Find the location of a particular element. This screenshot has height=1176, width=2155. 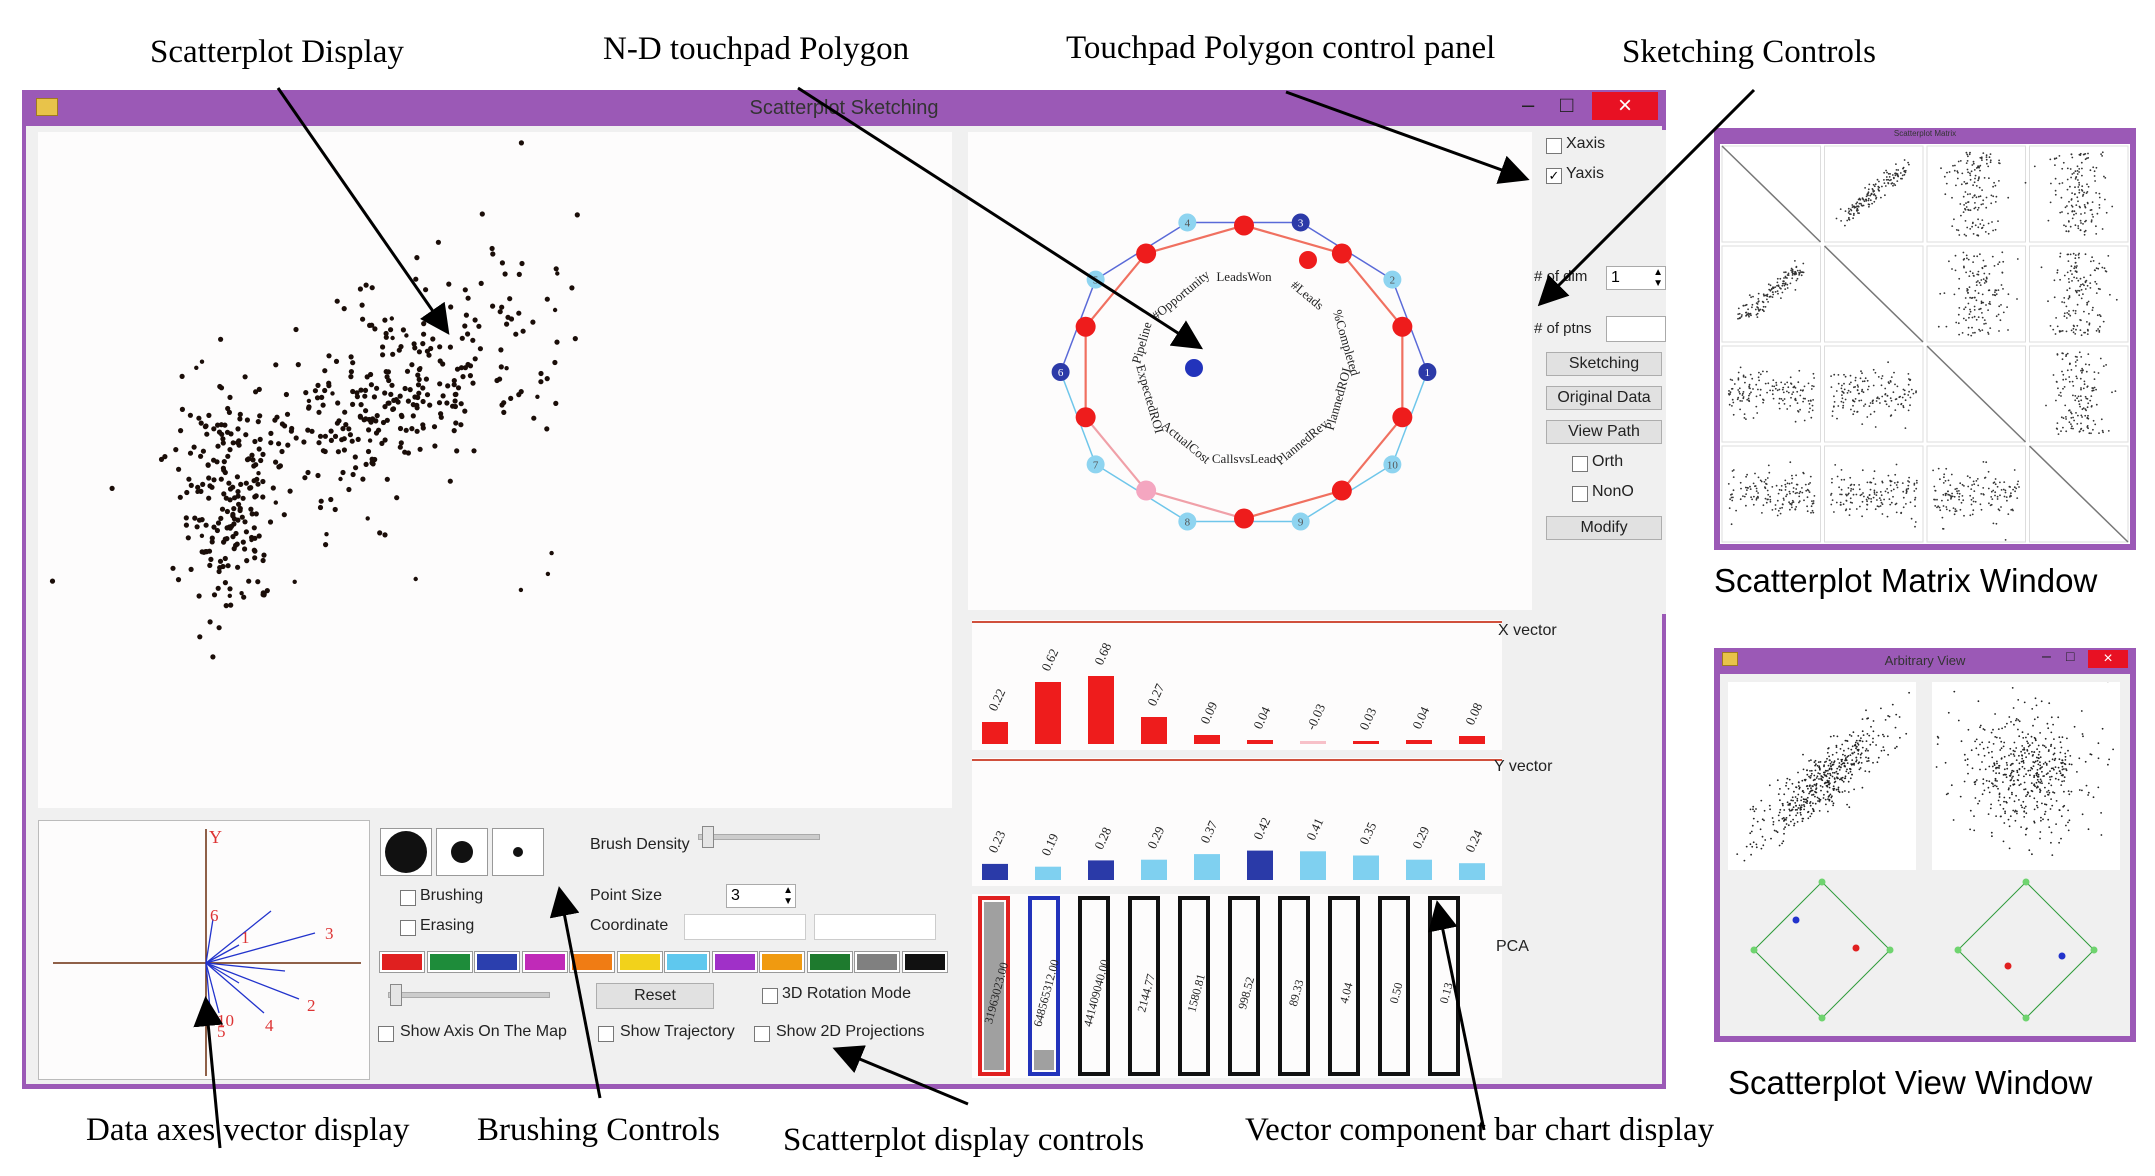

touchpad-y-handle is located at coordinates (1194, 368).